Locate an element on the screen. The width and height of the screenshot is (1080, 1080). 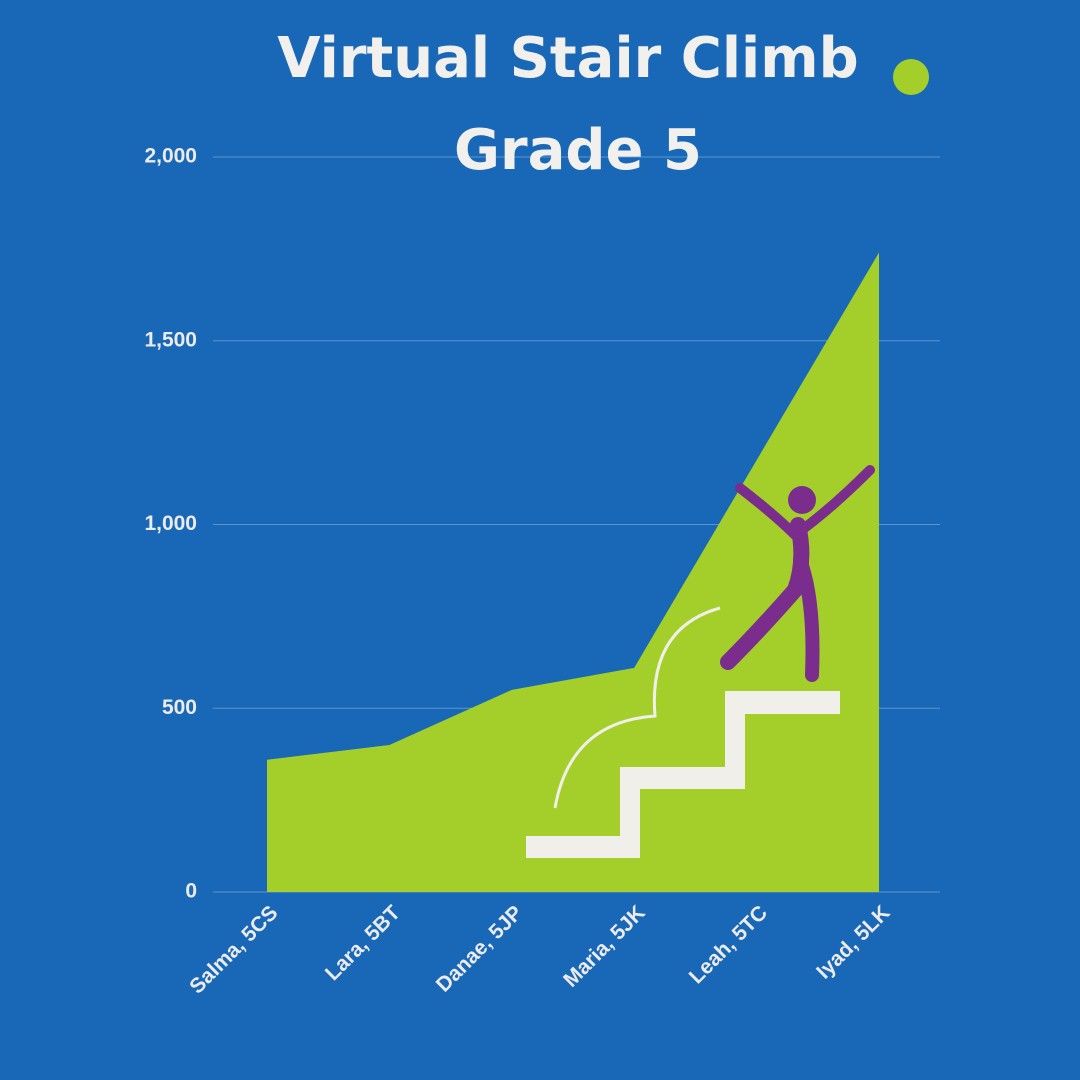
dot-decoration is located at coordinates (911, 77).